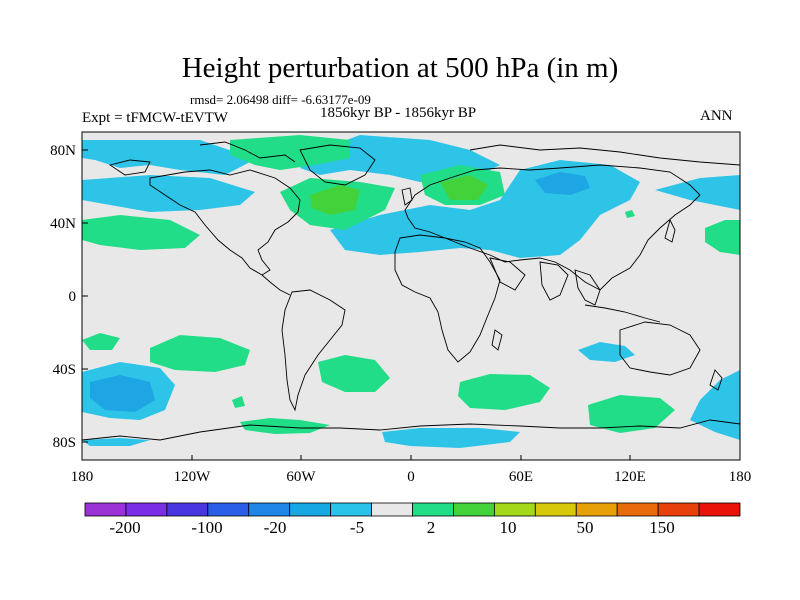  I want to click on period-label: 1856kyr BP - 1856kyr BP, so click(398, 113).